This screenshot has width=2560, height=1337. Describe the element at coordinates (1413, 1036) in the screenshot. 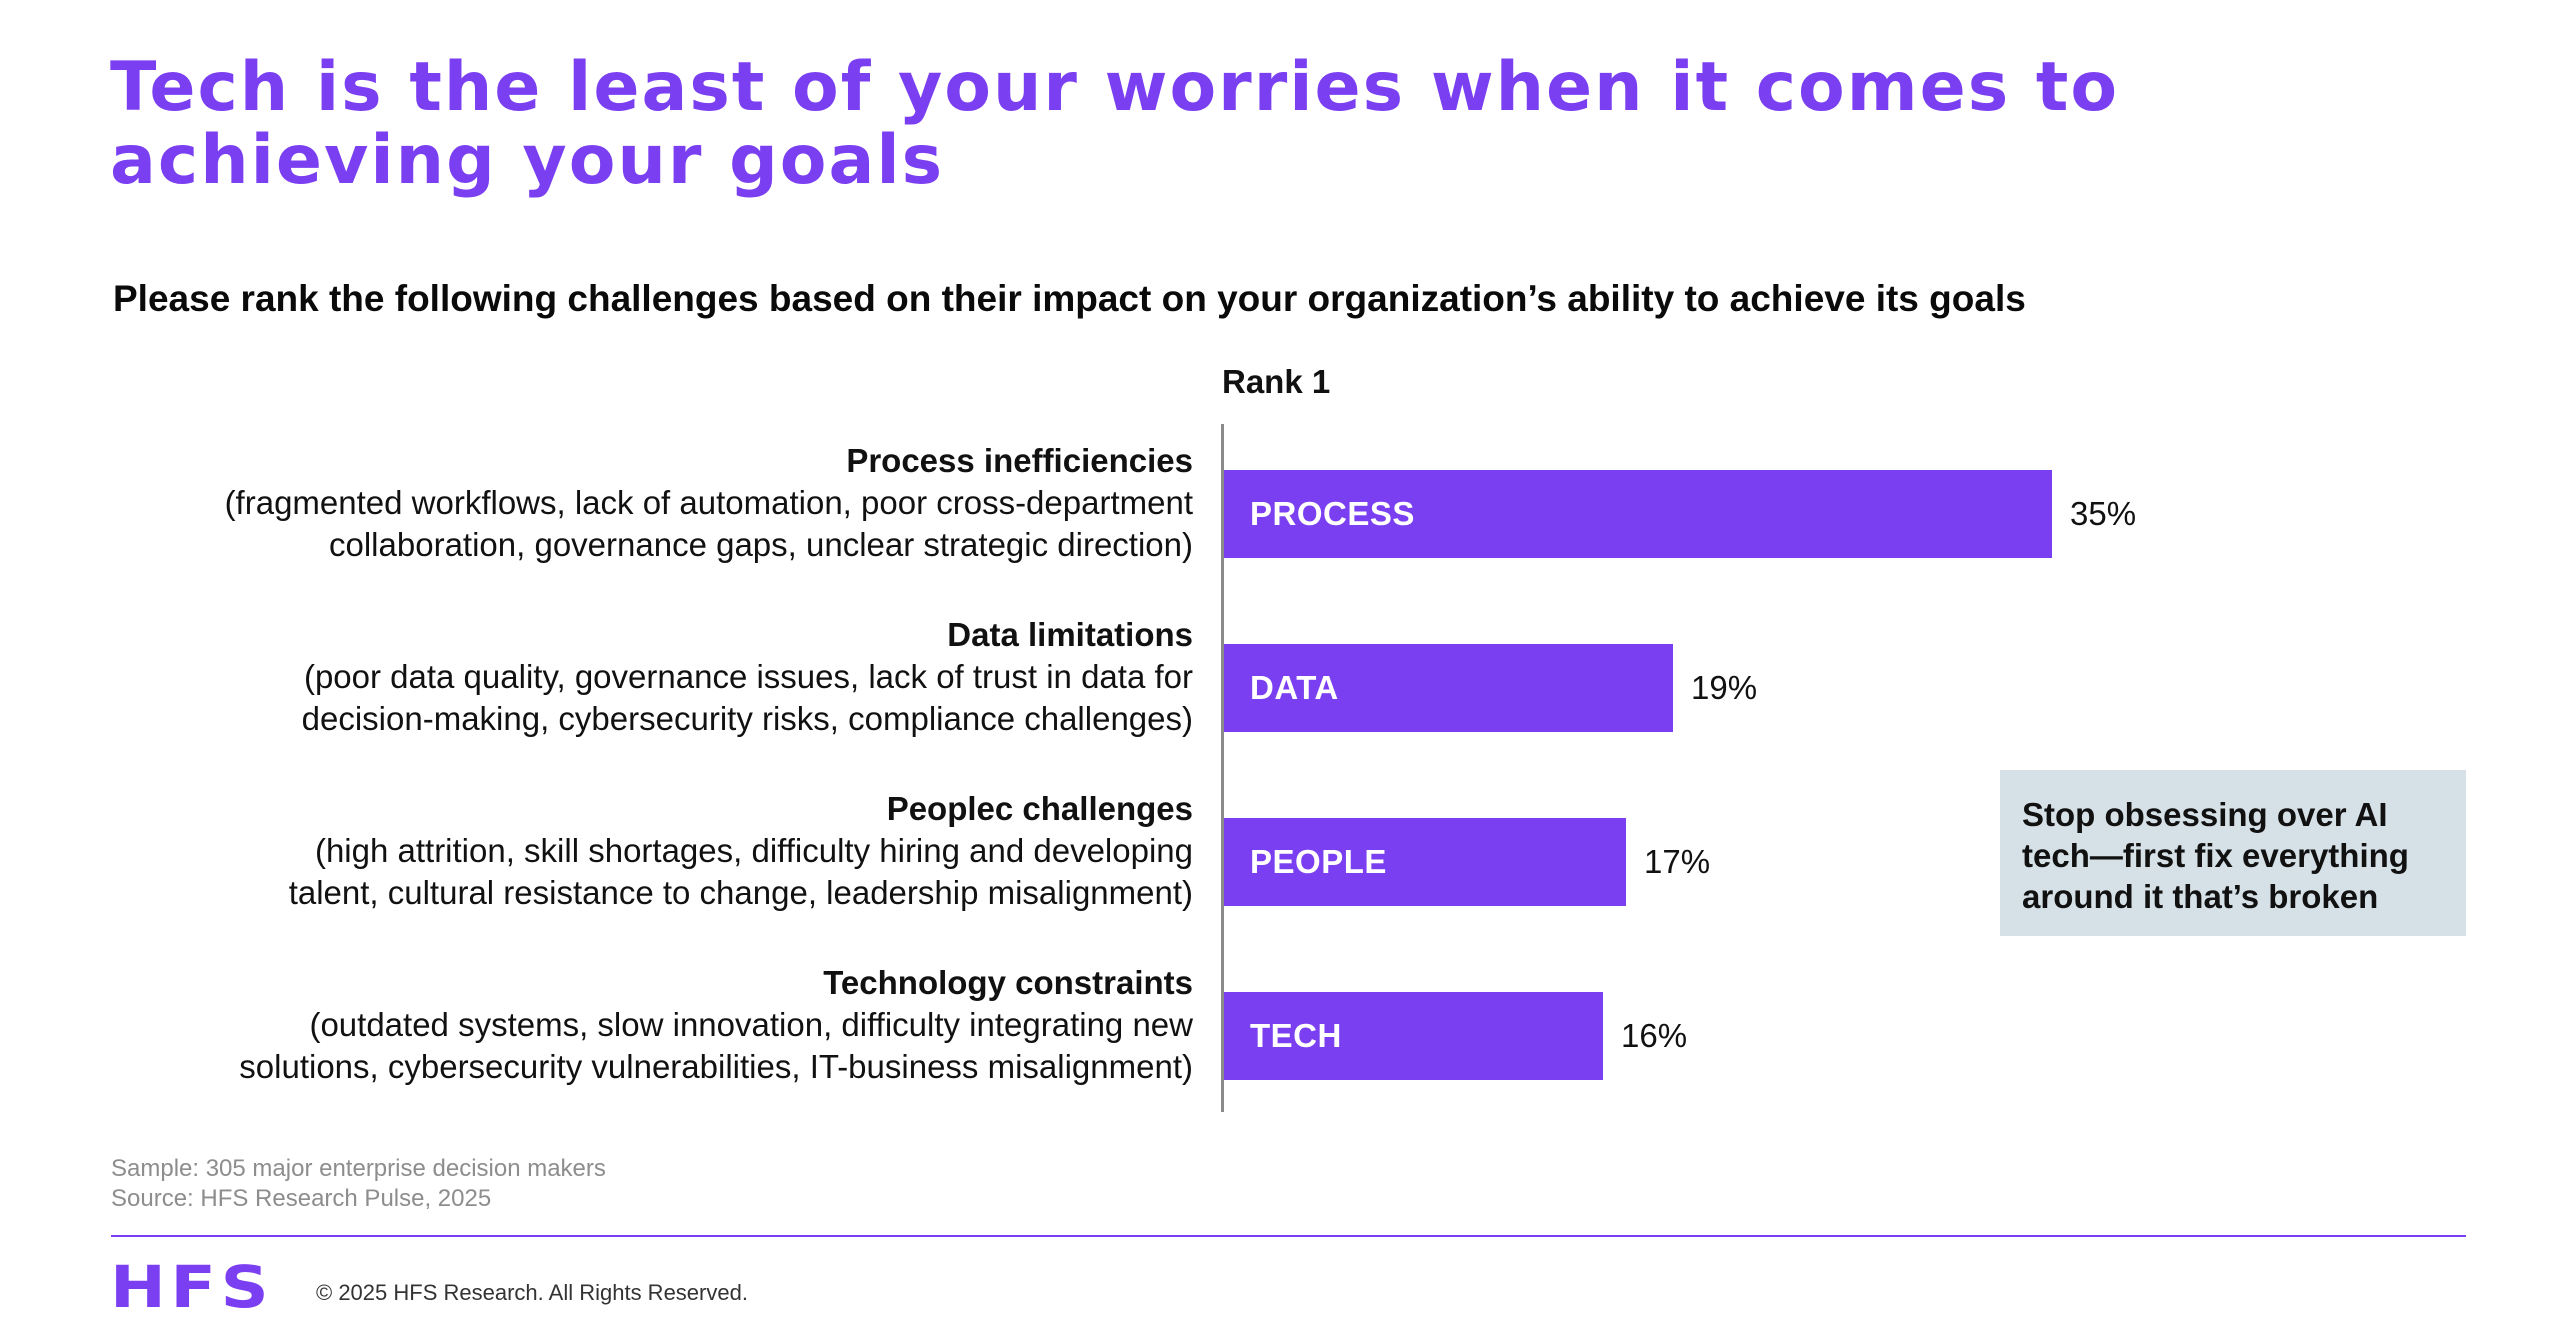

I see `bar-tech: TECH` at that location.